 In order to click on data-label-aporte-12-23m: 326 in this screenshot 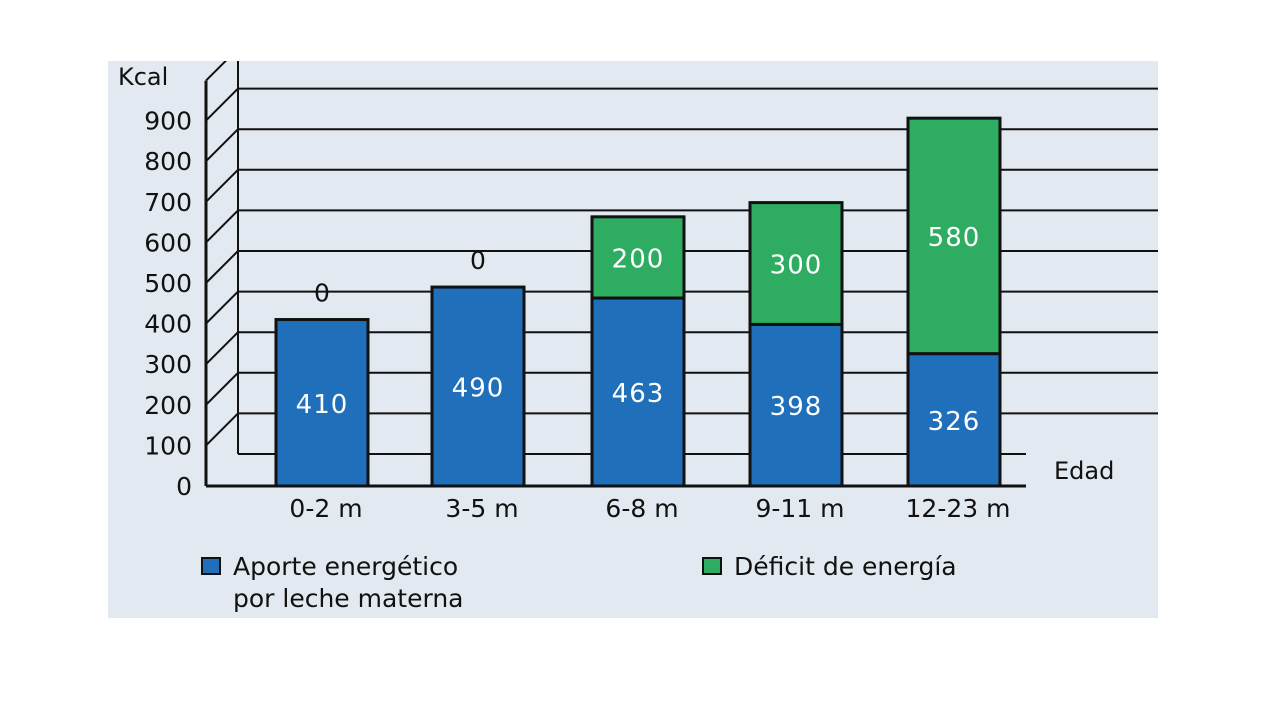, I will do `click(954, 422)`.